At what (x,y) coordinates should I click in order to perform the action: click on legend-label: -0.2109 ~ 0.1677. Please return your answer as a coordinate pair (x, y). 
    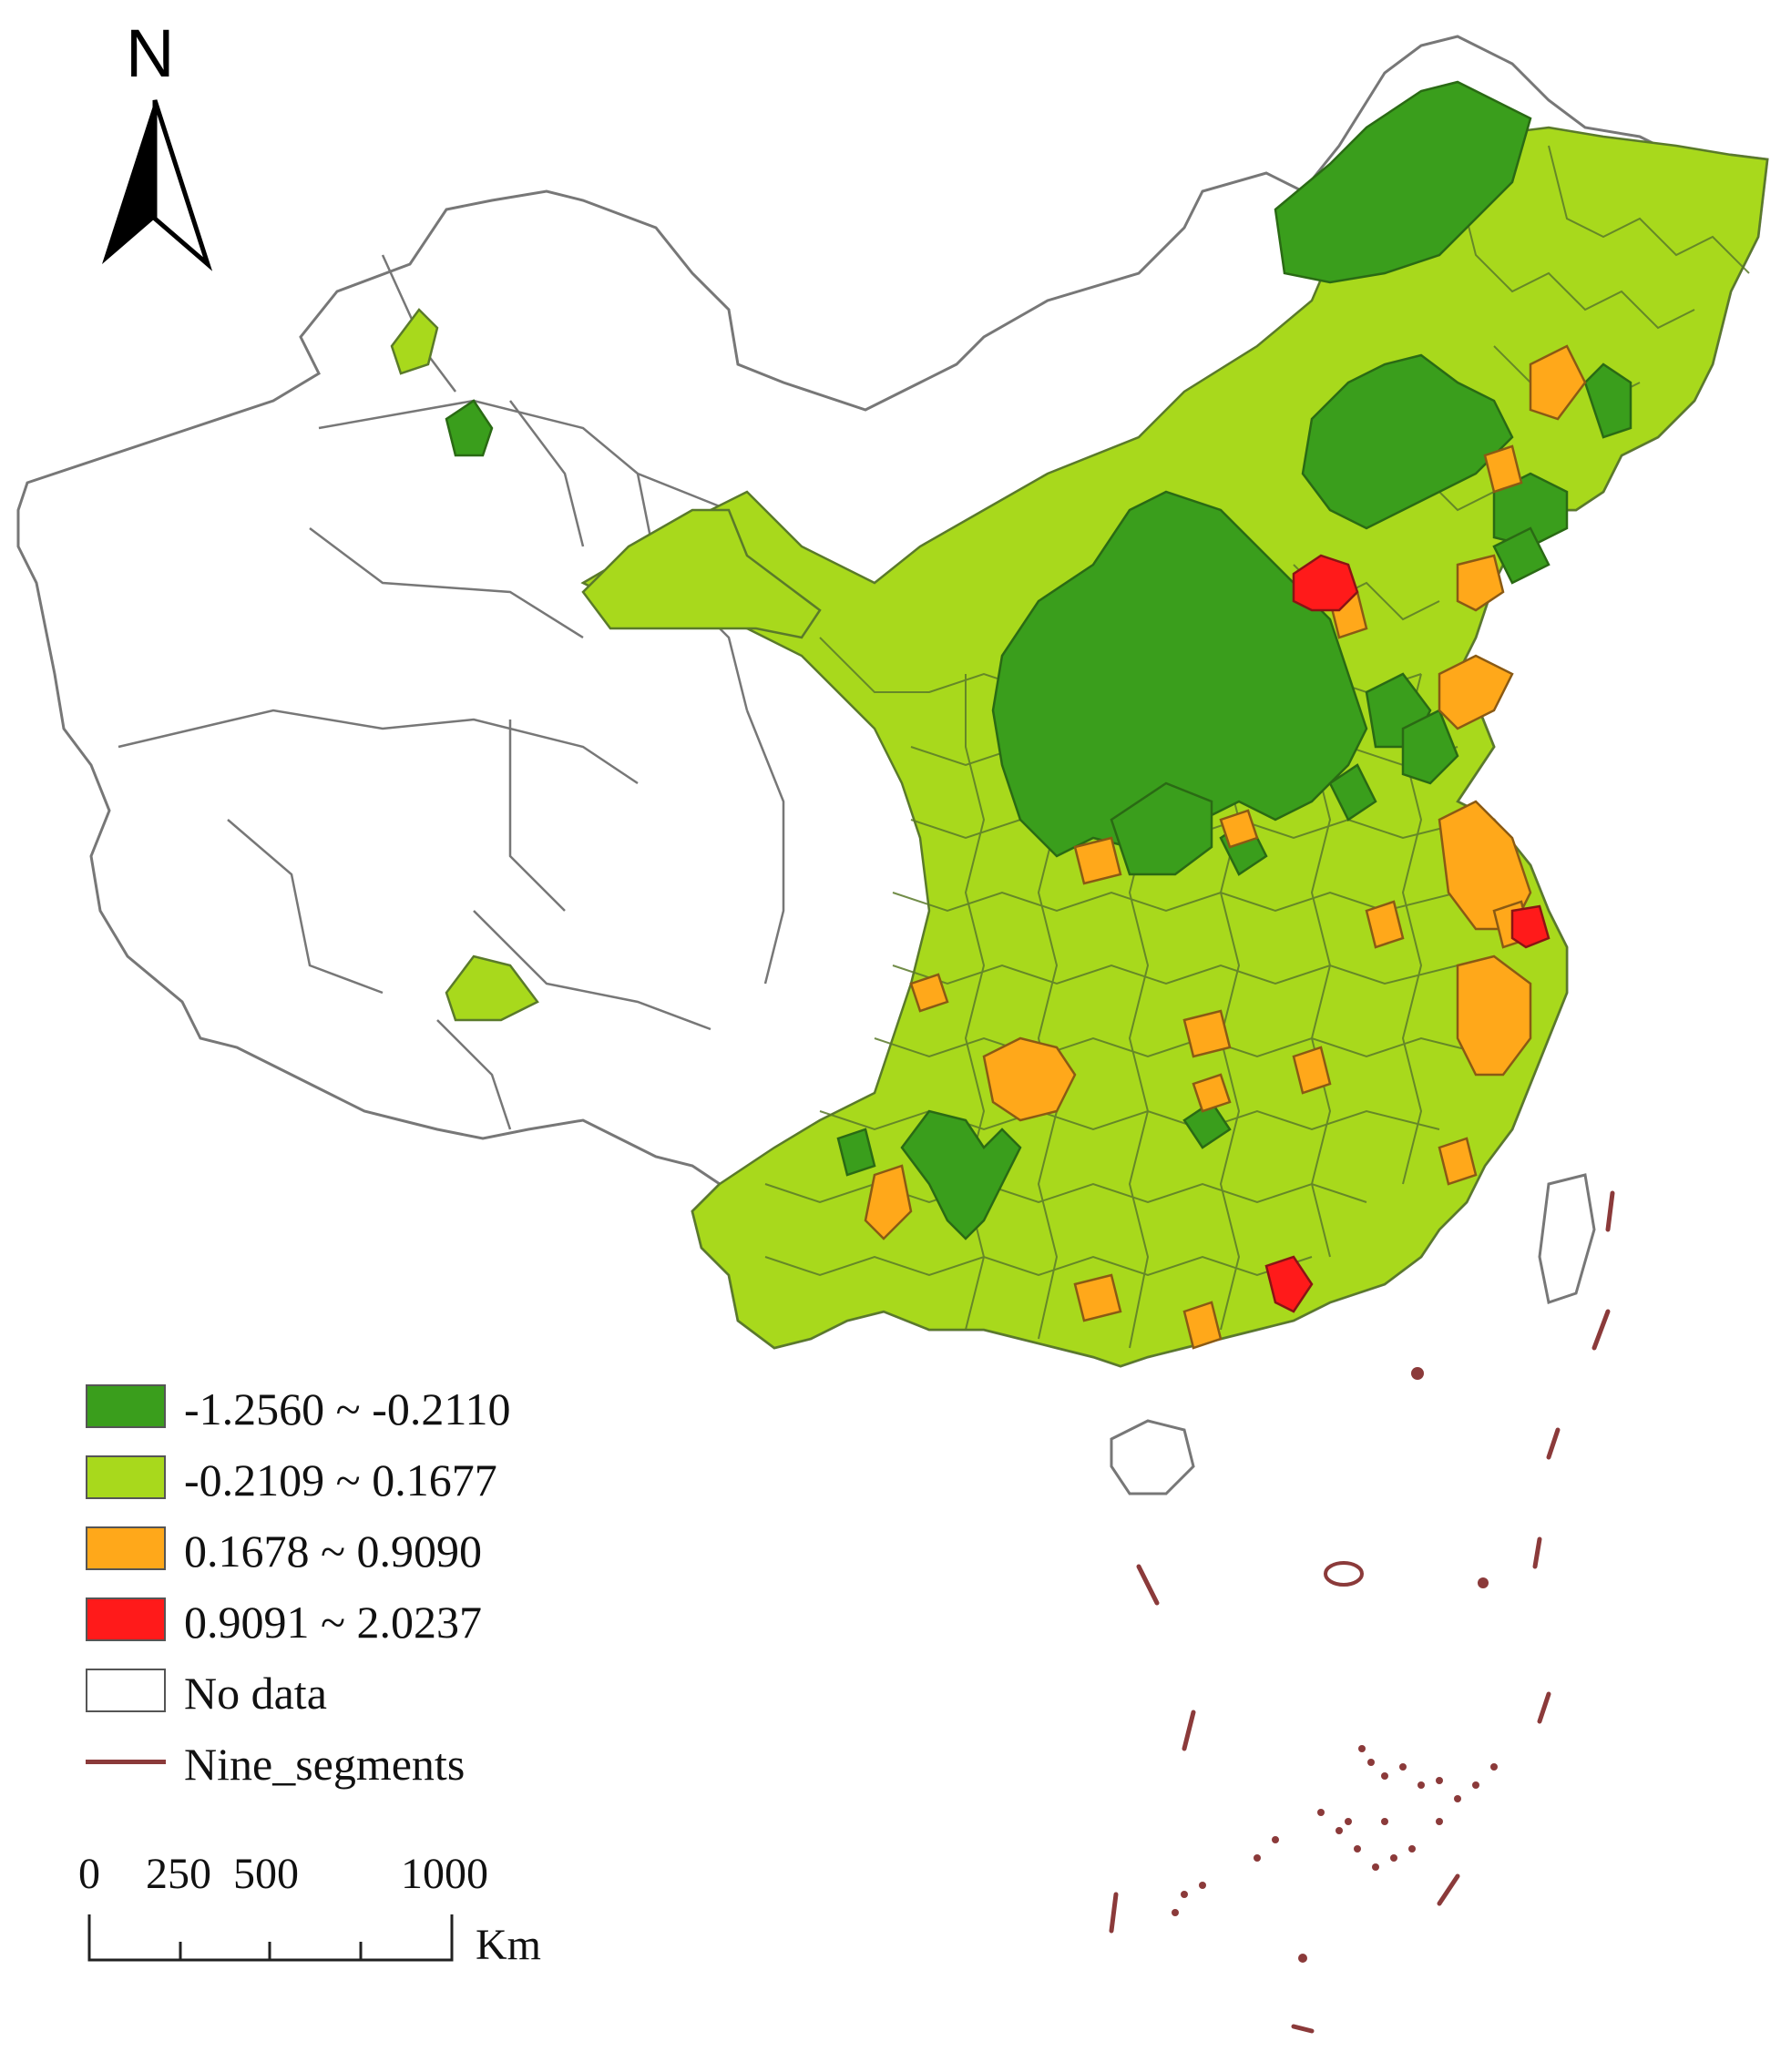
    Looking at the image, I should click on (340, 1480).